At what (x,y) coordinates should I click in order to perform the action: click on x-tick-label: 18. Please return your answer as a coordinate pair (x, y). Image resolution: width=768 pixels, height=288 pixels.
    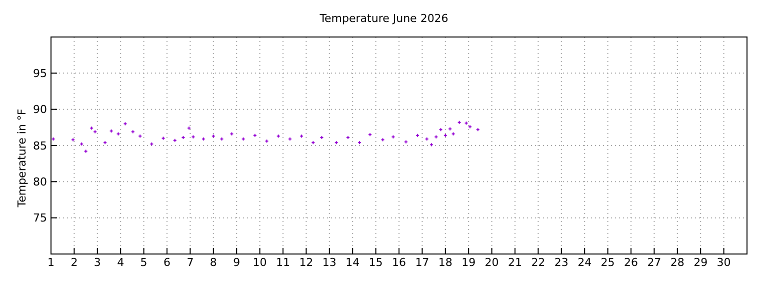
    Looking at the image, I should click on (445, 262).